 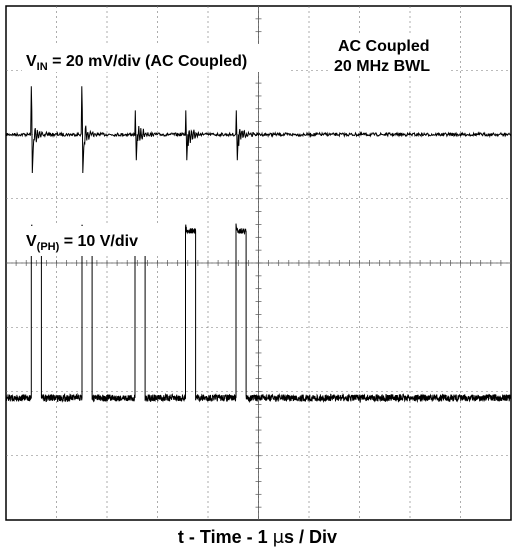 I want to click on x-axis-label-mu: μ, so click(x=278, y=537).